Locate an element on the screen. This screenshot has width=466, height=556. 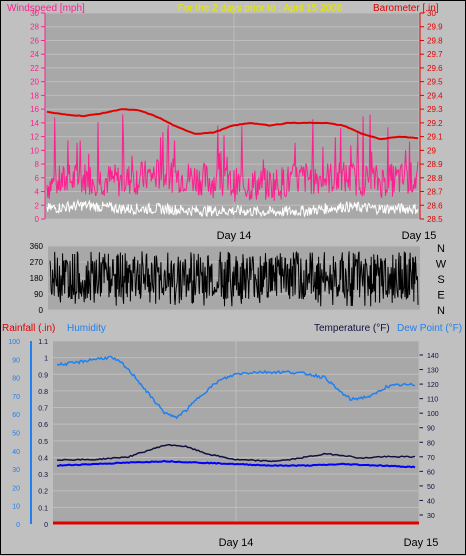
top-left-tick-label: 12 is located at coordinates (34, 137).